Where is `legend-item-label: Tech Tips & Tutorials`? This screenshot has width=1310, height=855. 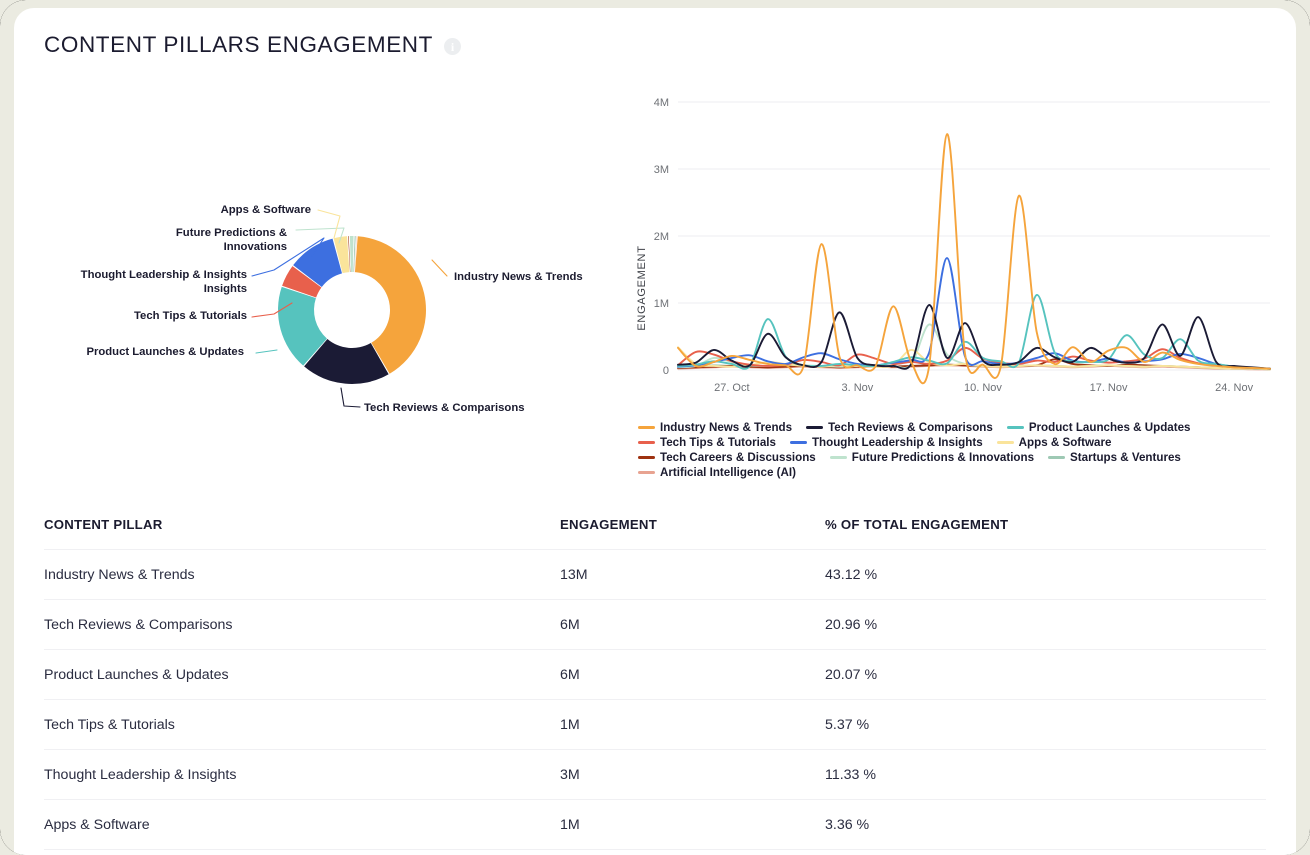 legend-item-label: Tech Tips & Tutorials is located at coordinates (718, 442).